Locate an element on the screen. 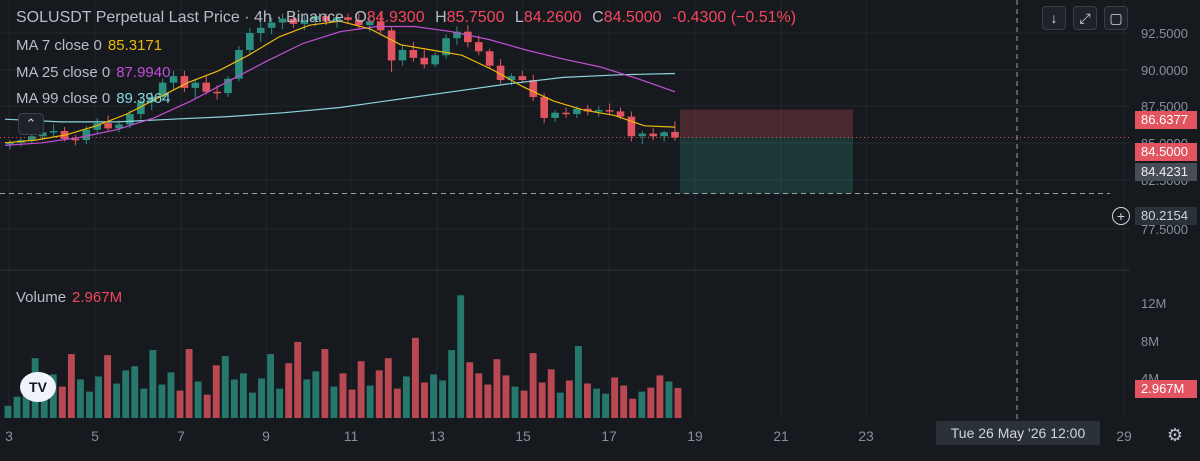 The width and height of the screenshot is (1200, 461). collapse-legend-button: ⌃ is located at coordinates (31, 124).